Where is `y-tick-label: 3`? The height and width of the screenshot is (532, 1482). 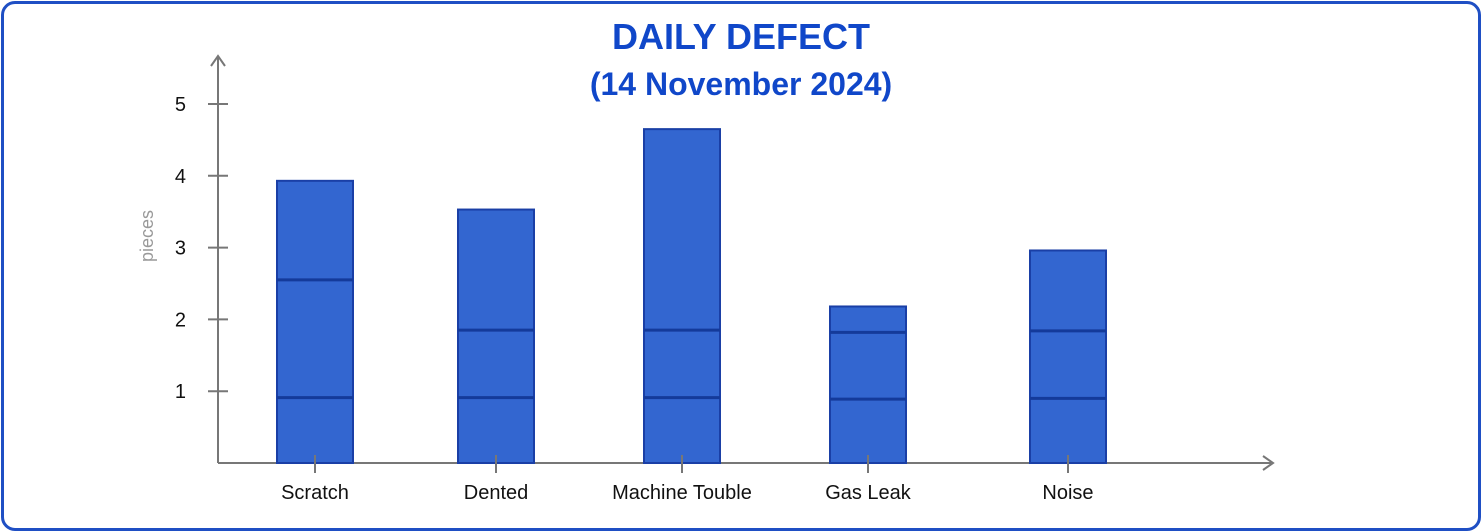
y-tick-label: 3 is located at coordinates (180, 249).